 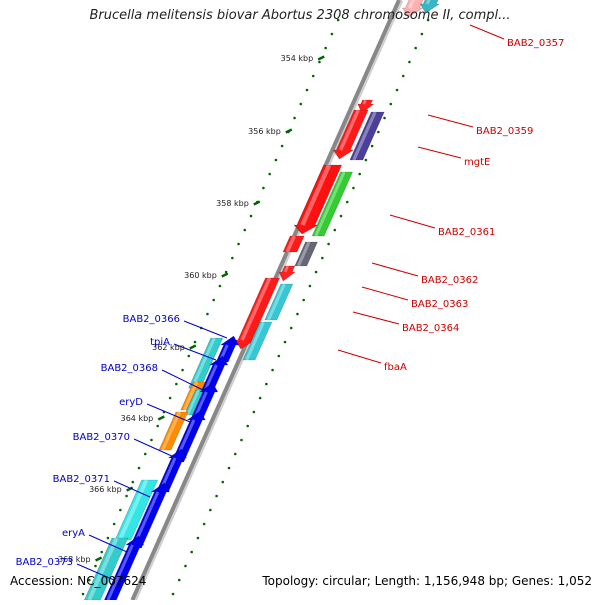 What do you see at coordinates (120, 572) in the screenshot?
I see `gene-bab2-0373-shine` at bounding box center [120, 572].